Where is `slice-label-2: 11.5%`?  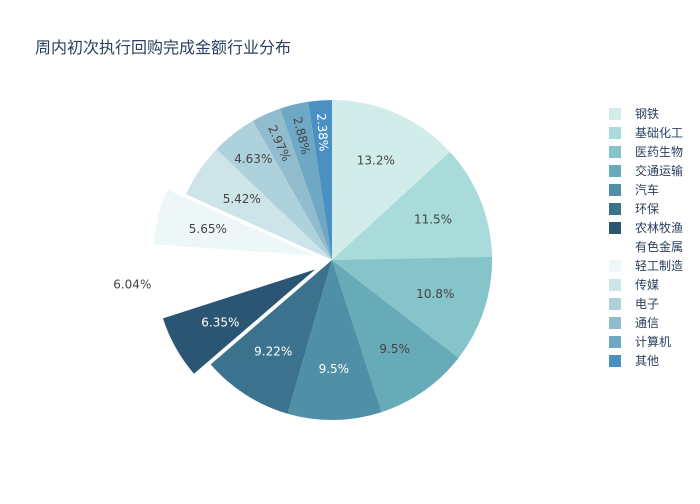
slice-label-2: 11.5% is located at coordinates (433, 220).